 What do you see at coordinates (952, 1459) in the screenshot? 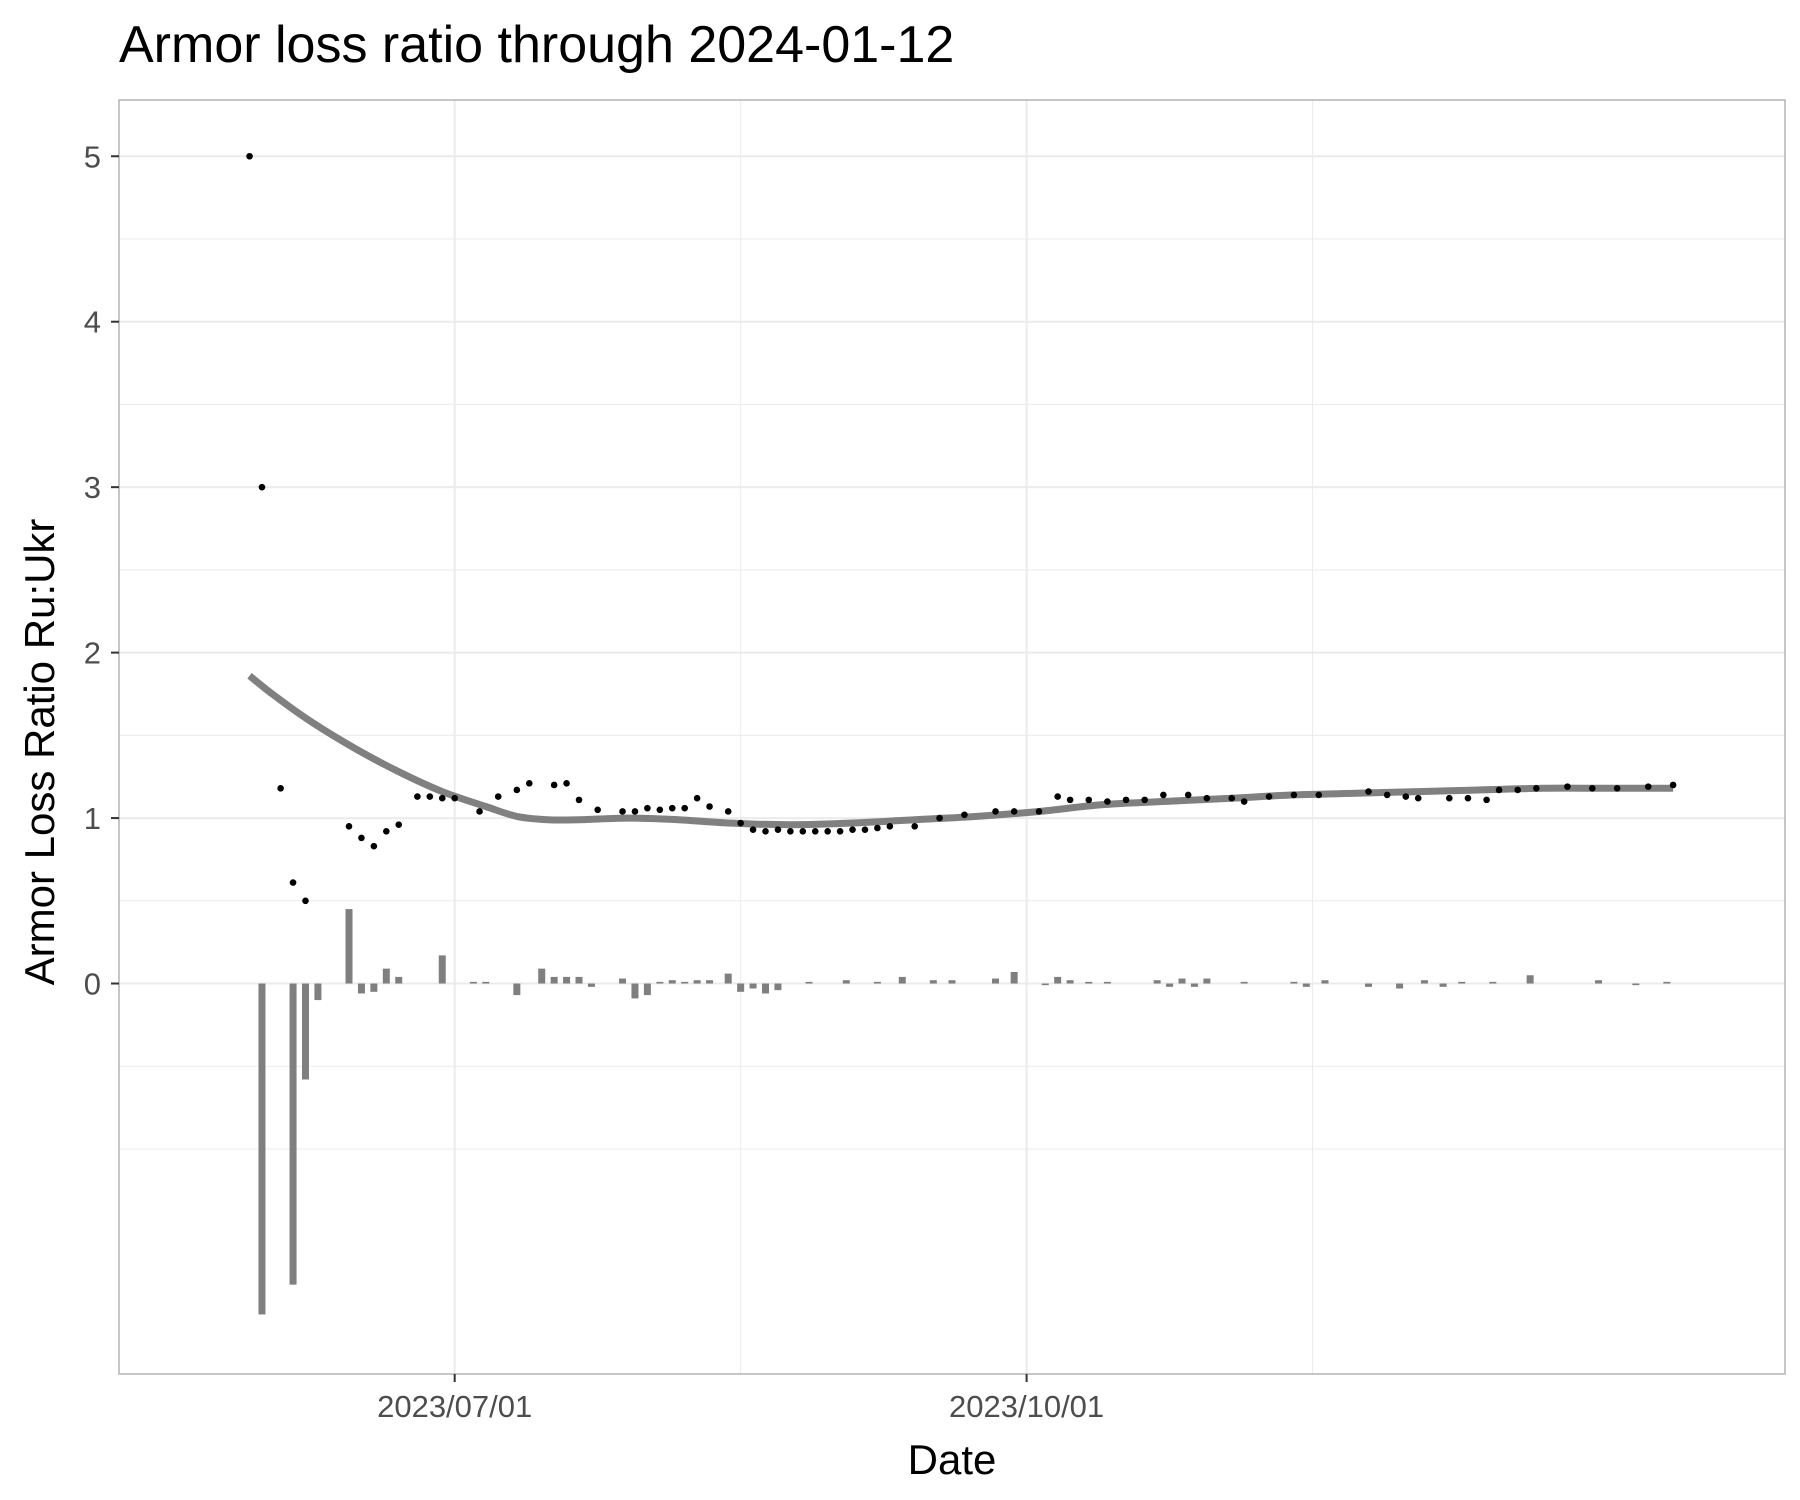
I see `x-axis-title: Date` at bounding box center [952, 1459].